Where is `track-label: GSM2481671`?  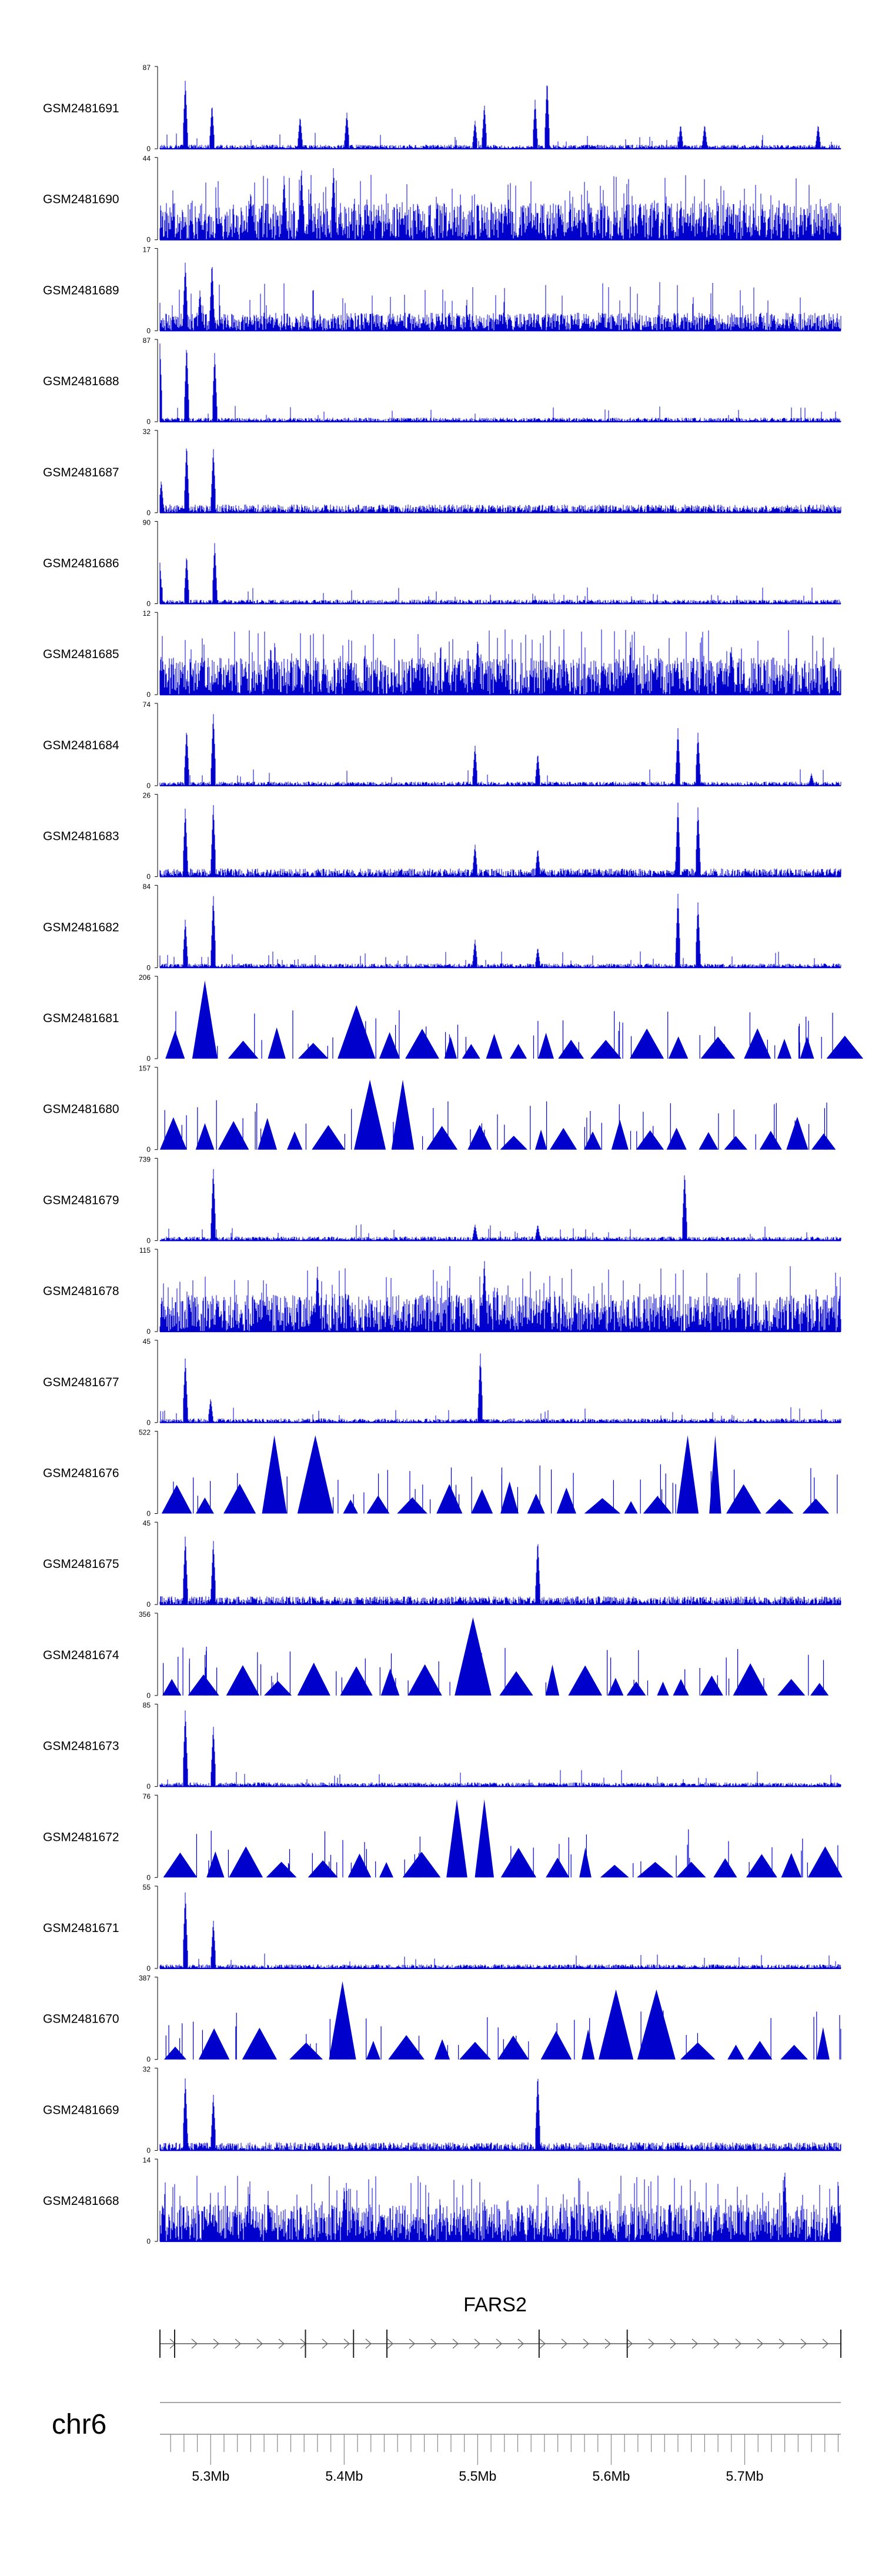 track-label: GSM2481671 is located at coordinates (81, 1928).